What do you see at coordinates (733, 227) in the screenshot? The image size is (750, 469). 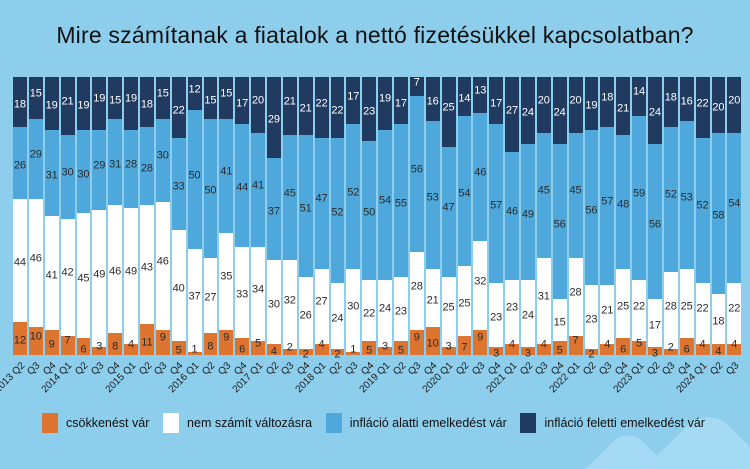 I see `bar-q3: 20 54 22 4 Q3` at bounding box center [733, 227].